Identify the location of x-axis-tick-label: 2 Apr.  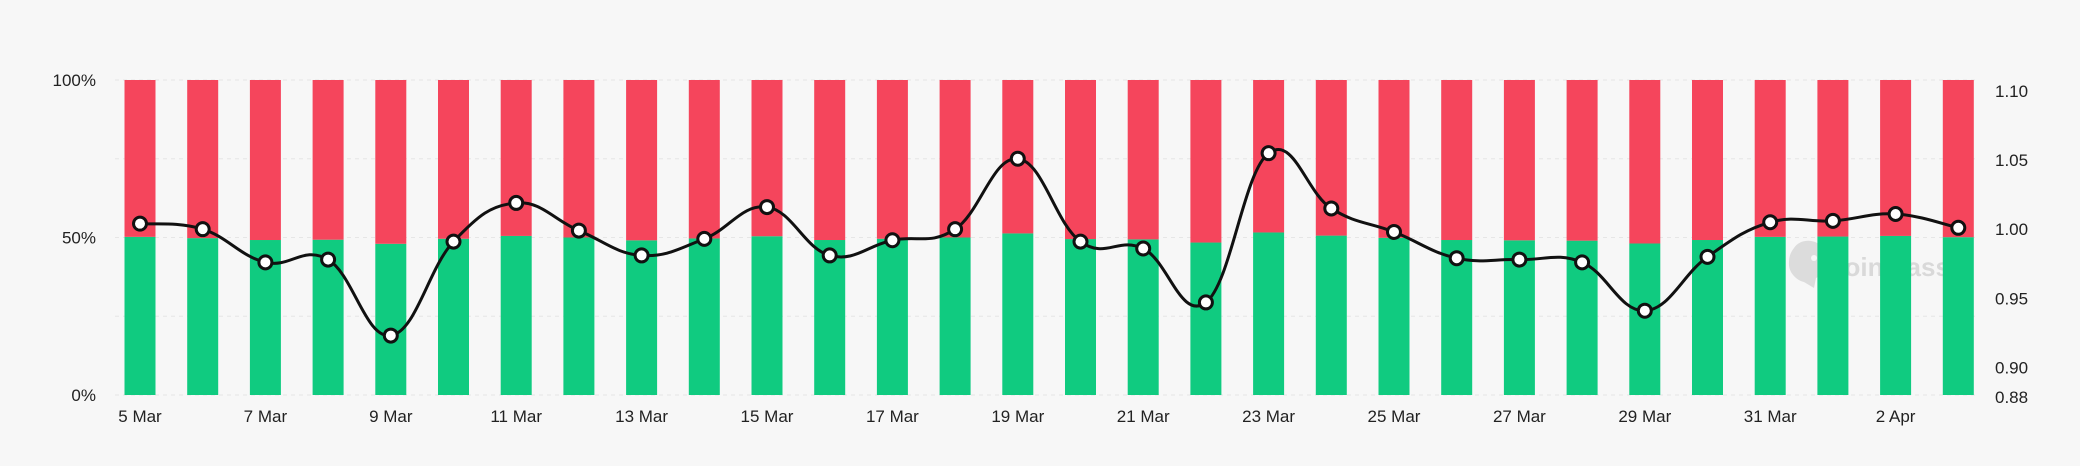
(1896, 416).